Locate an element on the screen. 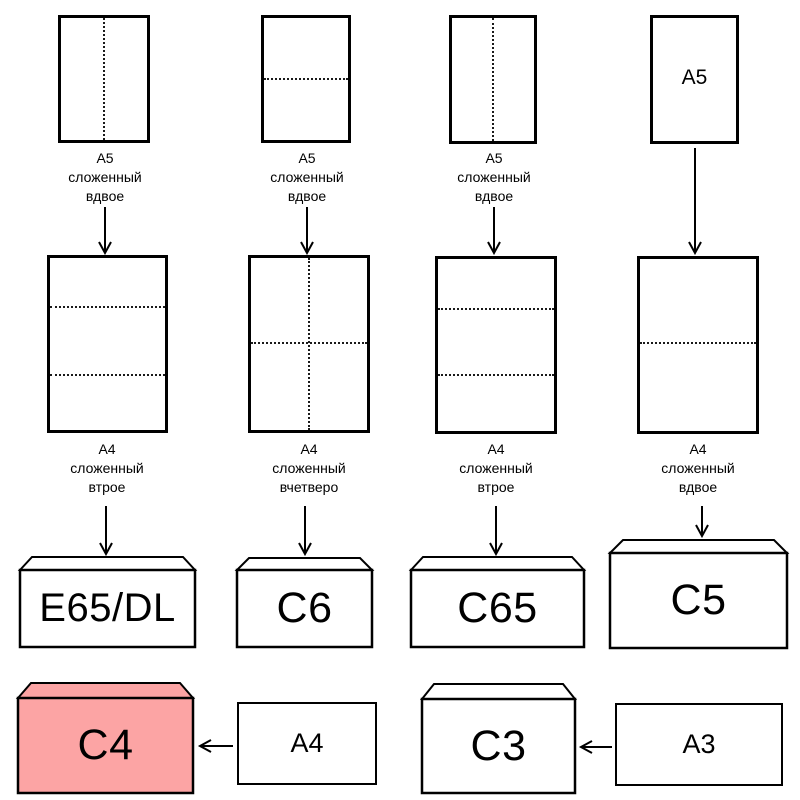 The image size is (800, 800). envelope-label-c65: C65 is located at coordinates (497, 608).